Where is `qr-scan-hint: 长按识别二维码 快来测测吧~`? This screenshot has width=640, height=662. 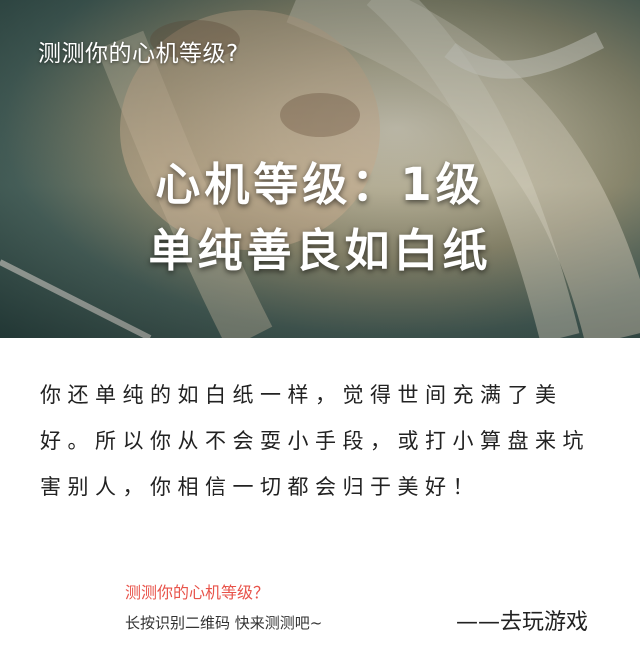
qr-scan-hint: 长按识别二维码 快来测测吧~ is located at coordinates (224, 623).